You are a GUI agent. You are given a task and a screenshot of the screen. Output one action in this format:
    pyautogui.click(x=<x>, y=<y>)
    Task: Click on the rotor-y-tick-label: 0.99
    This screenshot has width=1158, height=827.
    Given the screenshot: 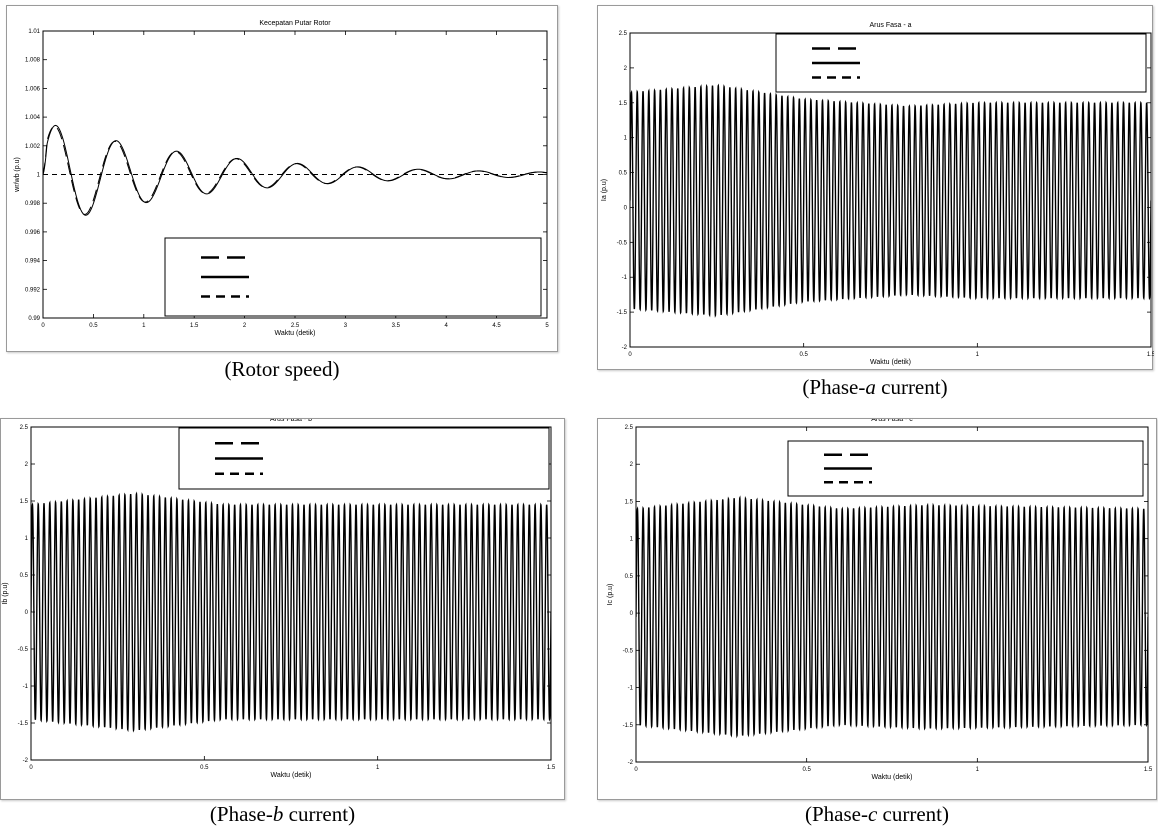 What is the action you would take?
    pyautogui.click(x=34, y=319)
    